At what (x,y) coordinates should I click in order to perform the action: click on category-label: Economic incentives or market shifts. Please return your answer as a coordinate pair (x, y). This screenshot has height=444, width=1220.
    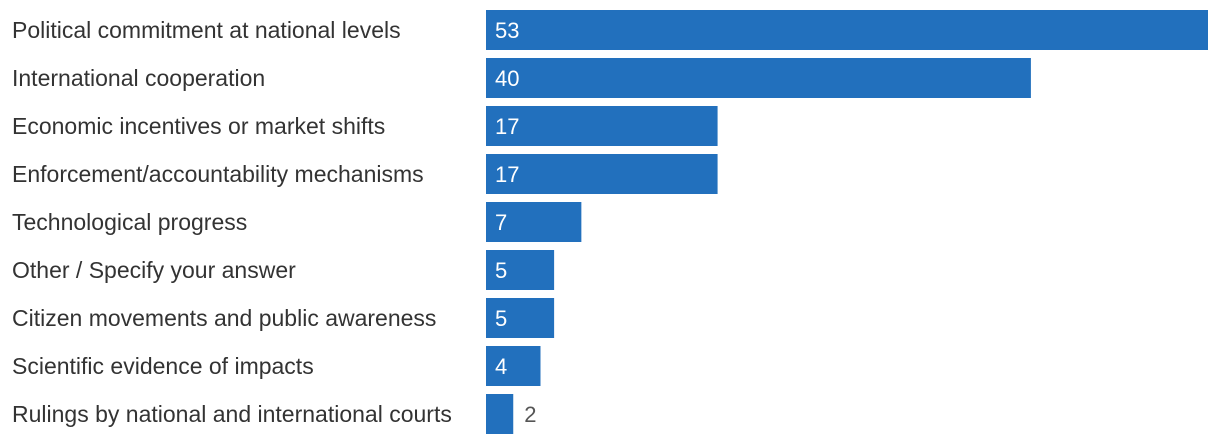
    Looking at the image, I should click on (198, 126).